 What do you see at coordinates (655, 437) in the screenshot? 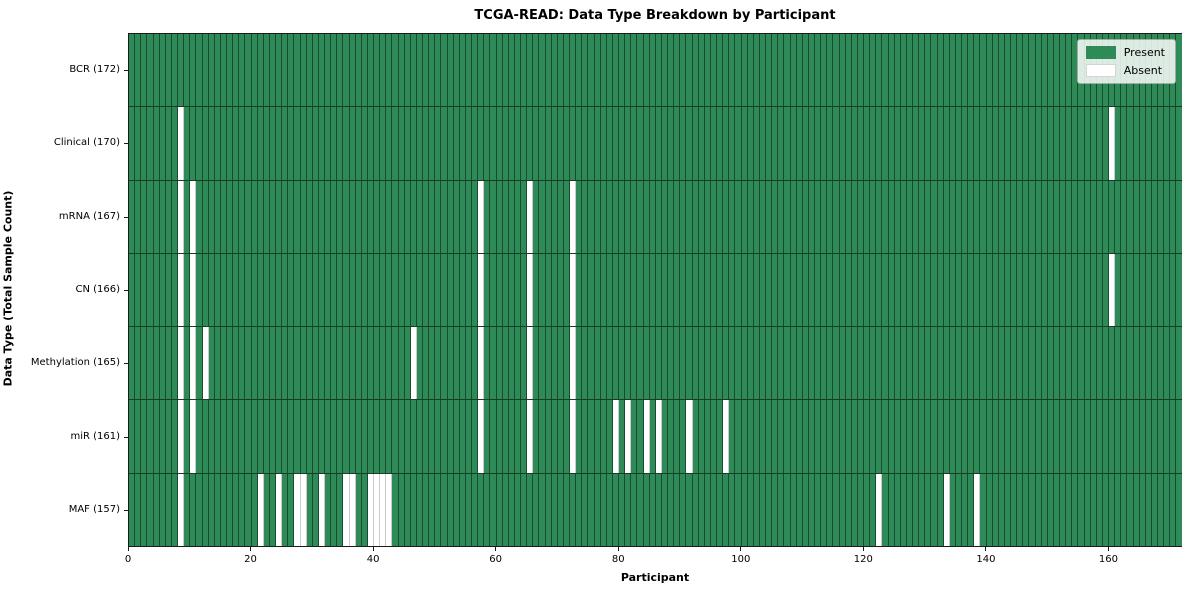
I see `heatmap-row-mir` at bounding box center [655, 437].